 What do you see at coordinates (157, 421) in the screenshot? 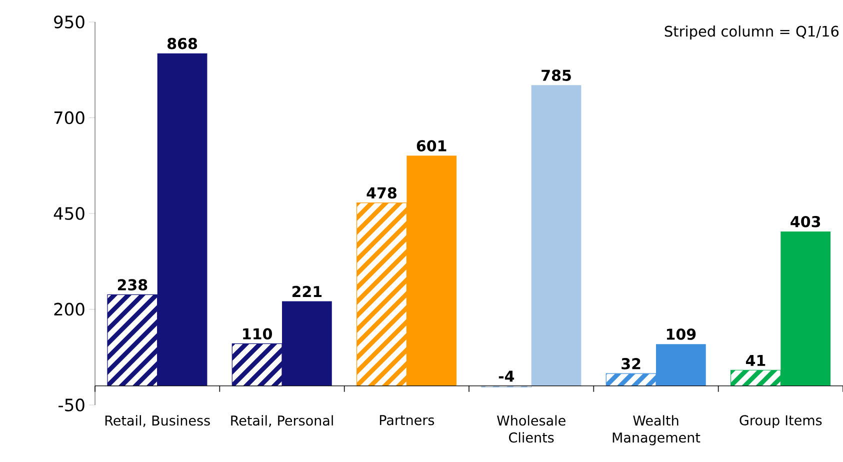
I see `x-tick-label: Retail, Business` at bounding box center [157, 421].